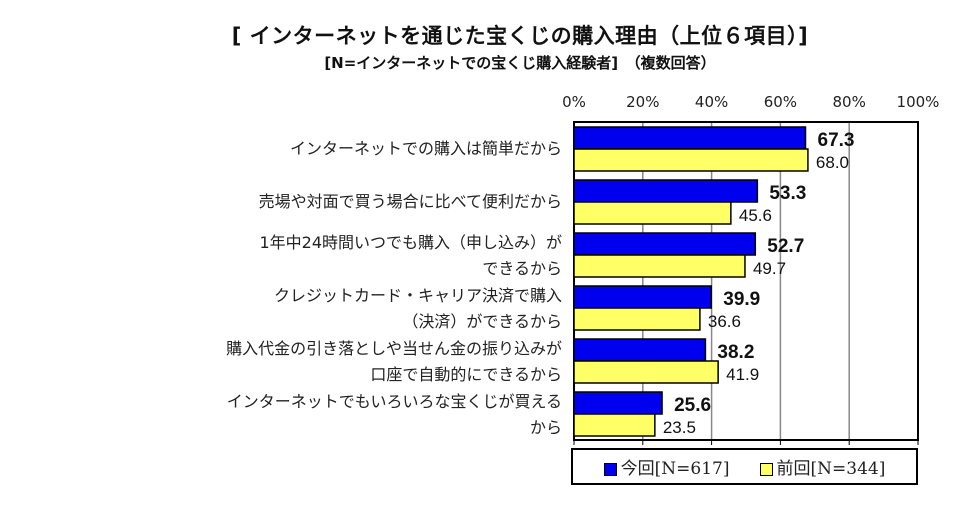 This screenshot has width=980, height=508. What do you see at coordinates (394, 415) in the screenshot?
I see `category-label: インターネットでもいろいろな宝くじが買えるから` at bounding box center [394, 415].